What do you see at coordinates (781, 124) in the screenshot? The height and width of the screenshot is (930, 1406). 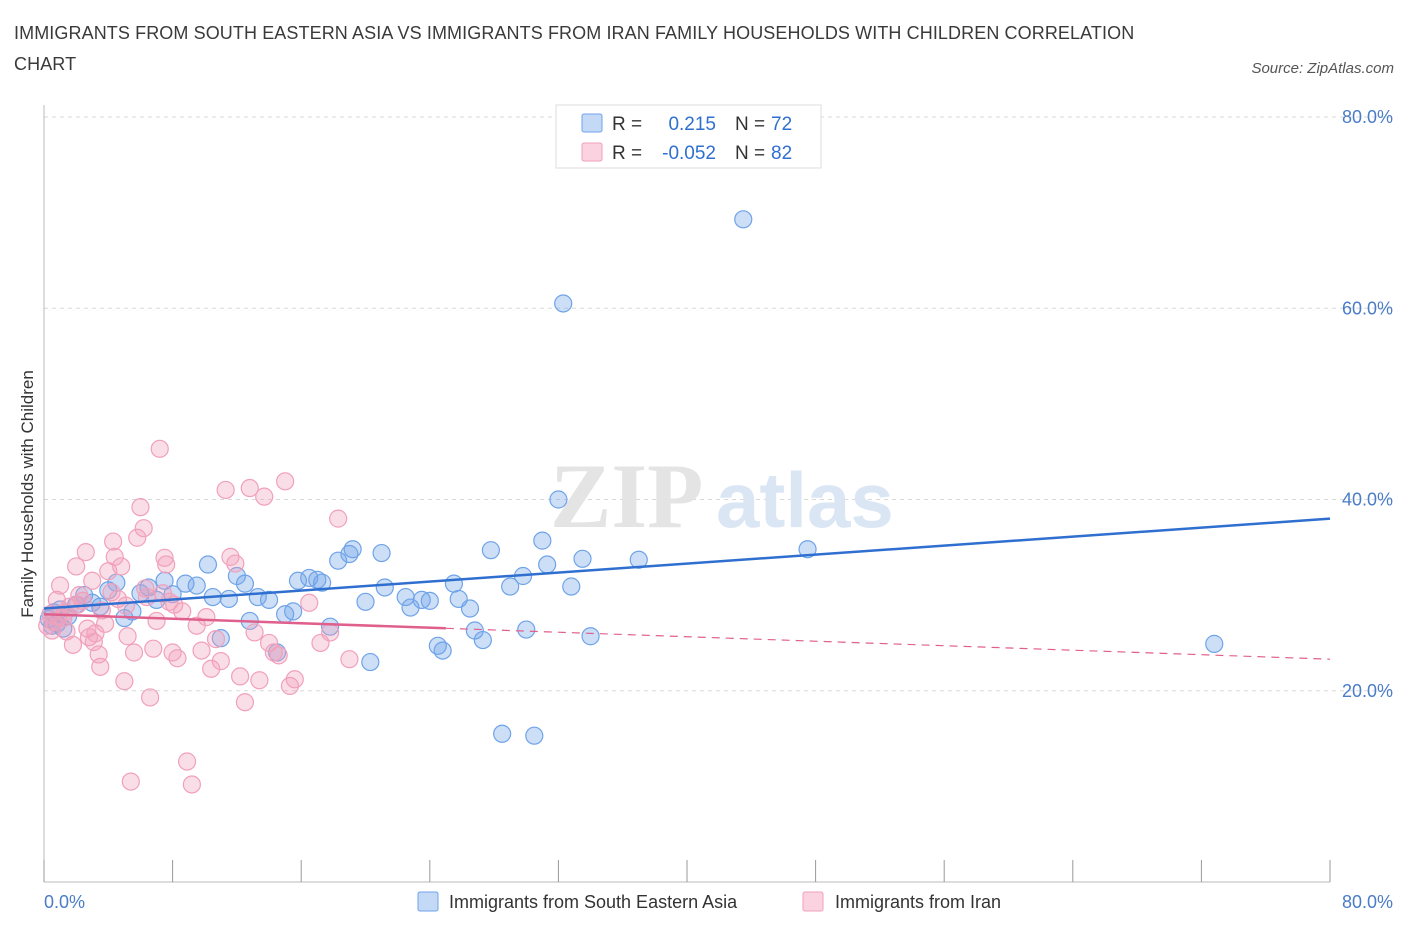 I see `legend-n-value-blue: 72` at bounding box center [781, 124].